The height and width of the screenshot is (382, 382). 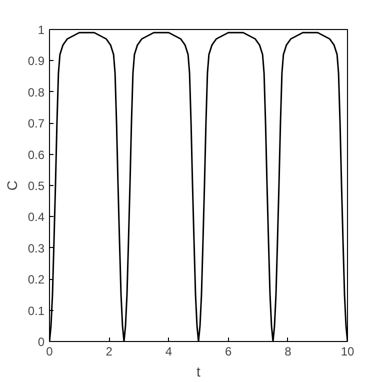 I want to click on y-tick-label: 0.1, so click(x=36, y=311).